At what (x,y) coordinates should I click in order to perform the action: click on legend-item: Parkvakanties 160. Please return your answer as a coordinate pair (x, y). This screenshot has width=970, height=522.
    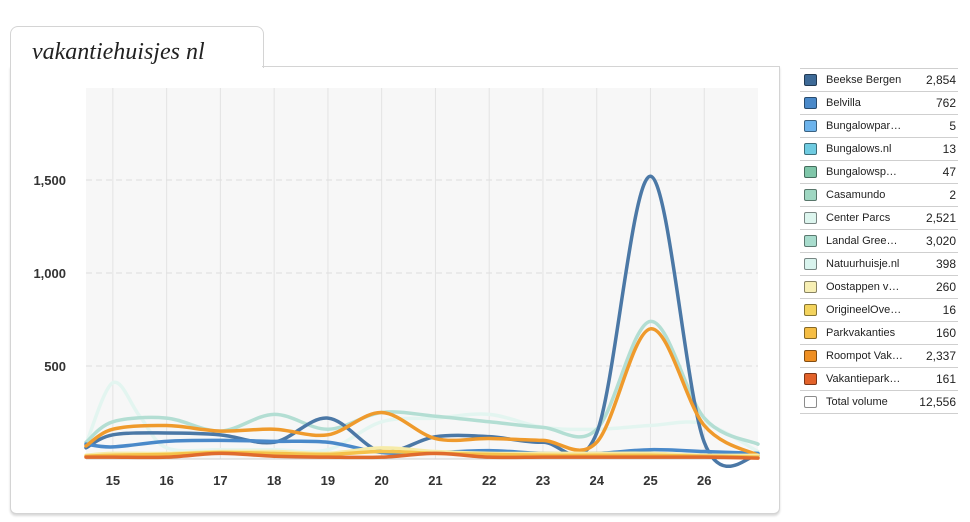
    Looking at the image, I should click on (879, 333).